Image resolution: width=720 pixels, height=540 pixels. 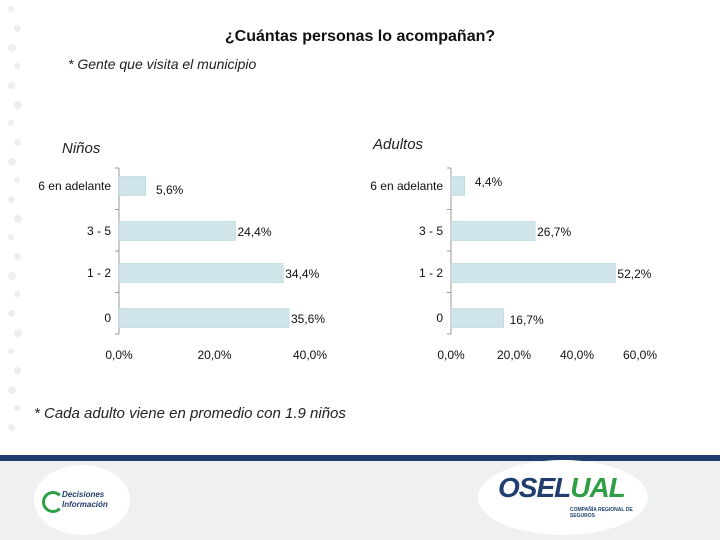 I want to click on x-tick-label: 60,0%, so click(x=640, y=355).